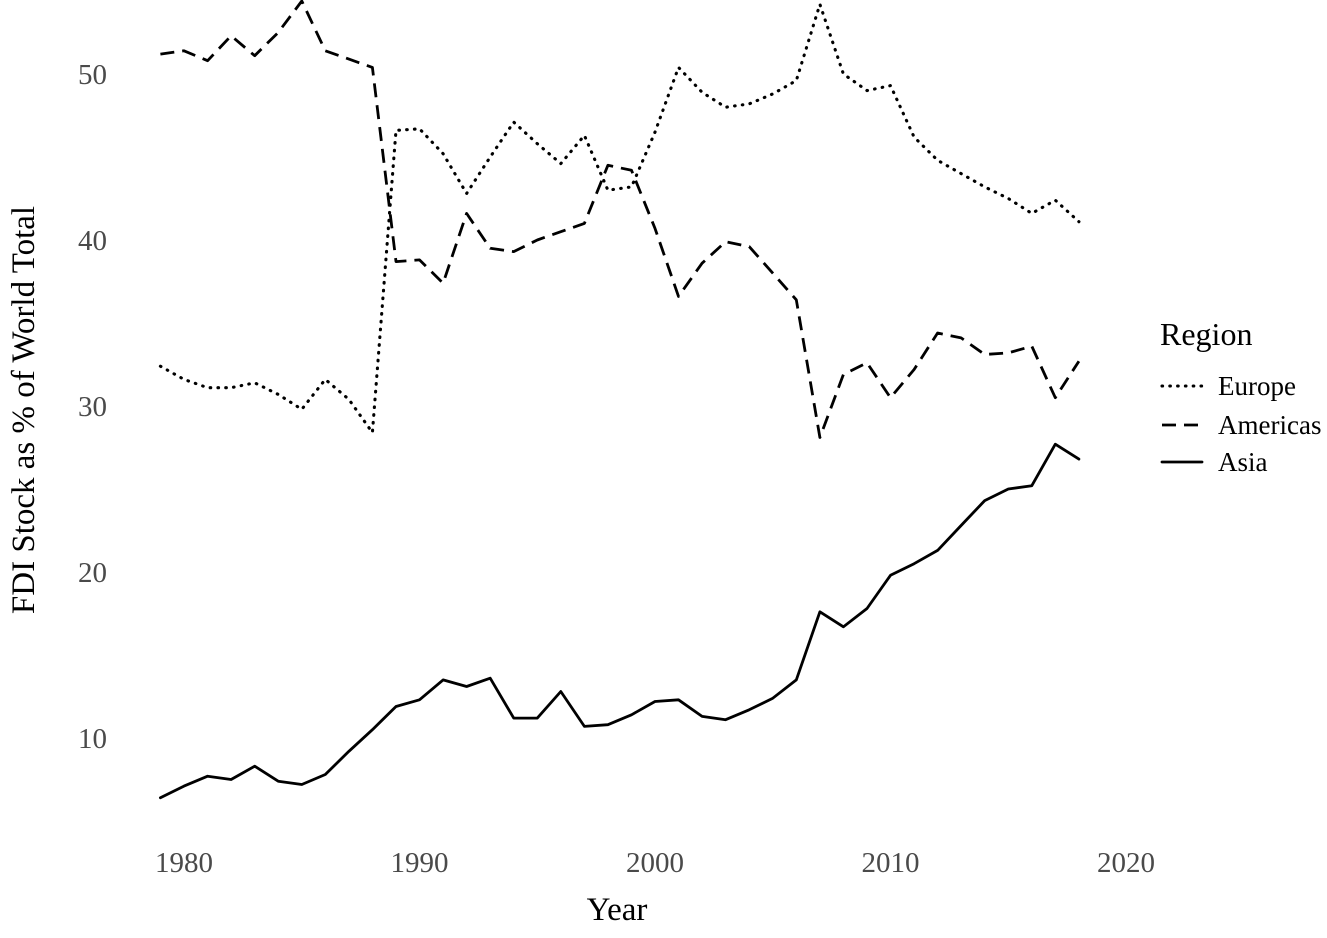  I want to click on y-axis-title: FDI Stock as % of World Total, so click(24, 410).